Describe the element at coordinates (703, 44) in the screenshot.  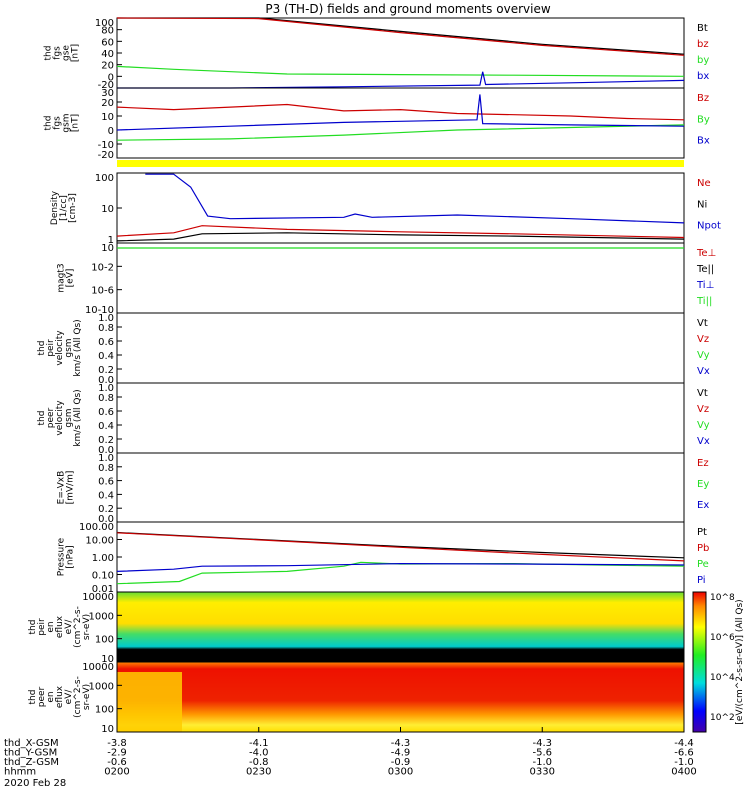
I see `legend-entry: bz` at that location.